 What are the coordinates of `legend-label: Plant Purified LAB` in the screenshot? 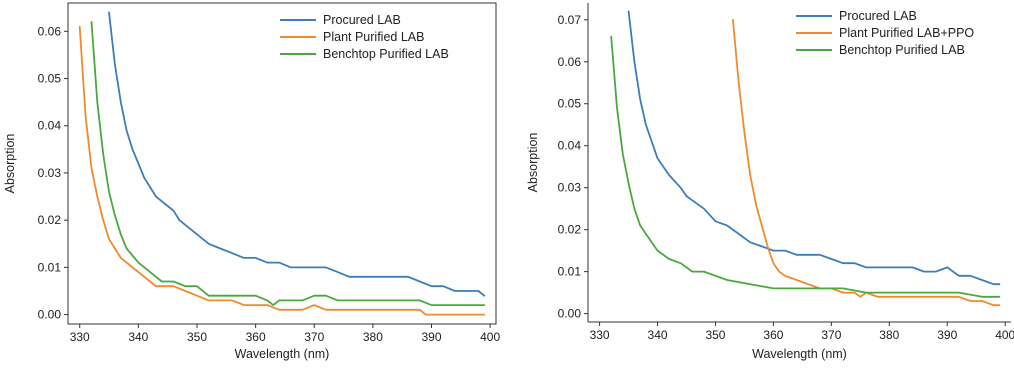 It's located at (373, 37).